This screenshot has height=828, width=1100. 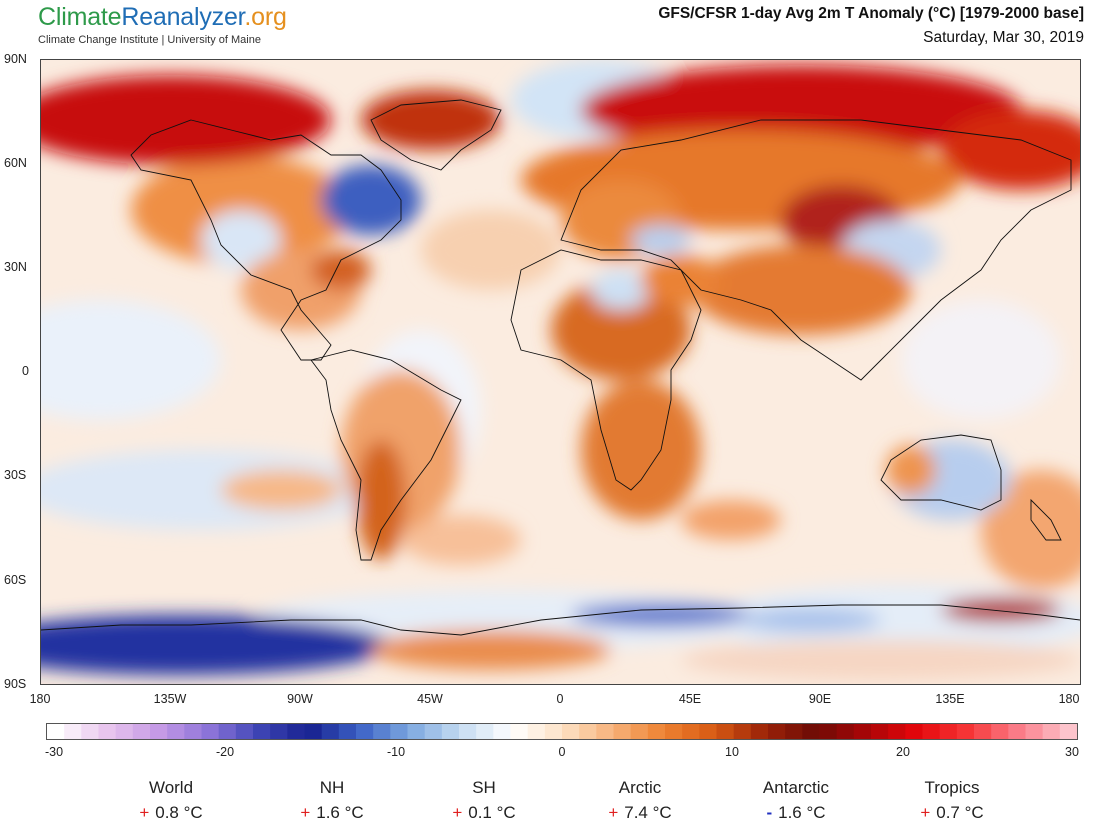 What do you see at coordinates (386, 455) in the screenshot?
I see `south-america-outline` at bounding box center [386, 455].